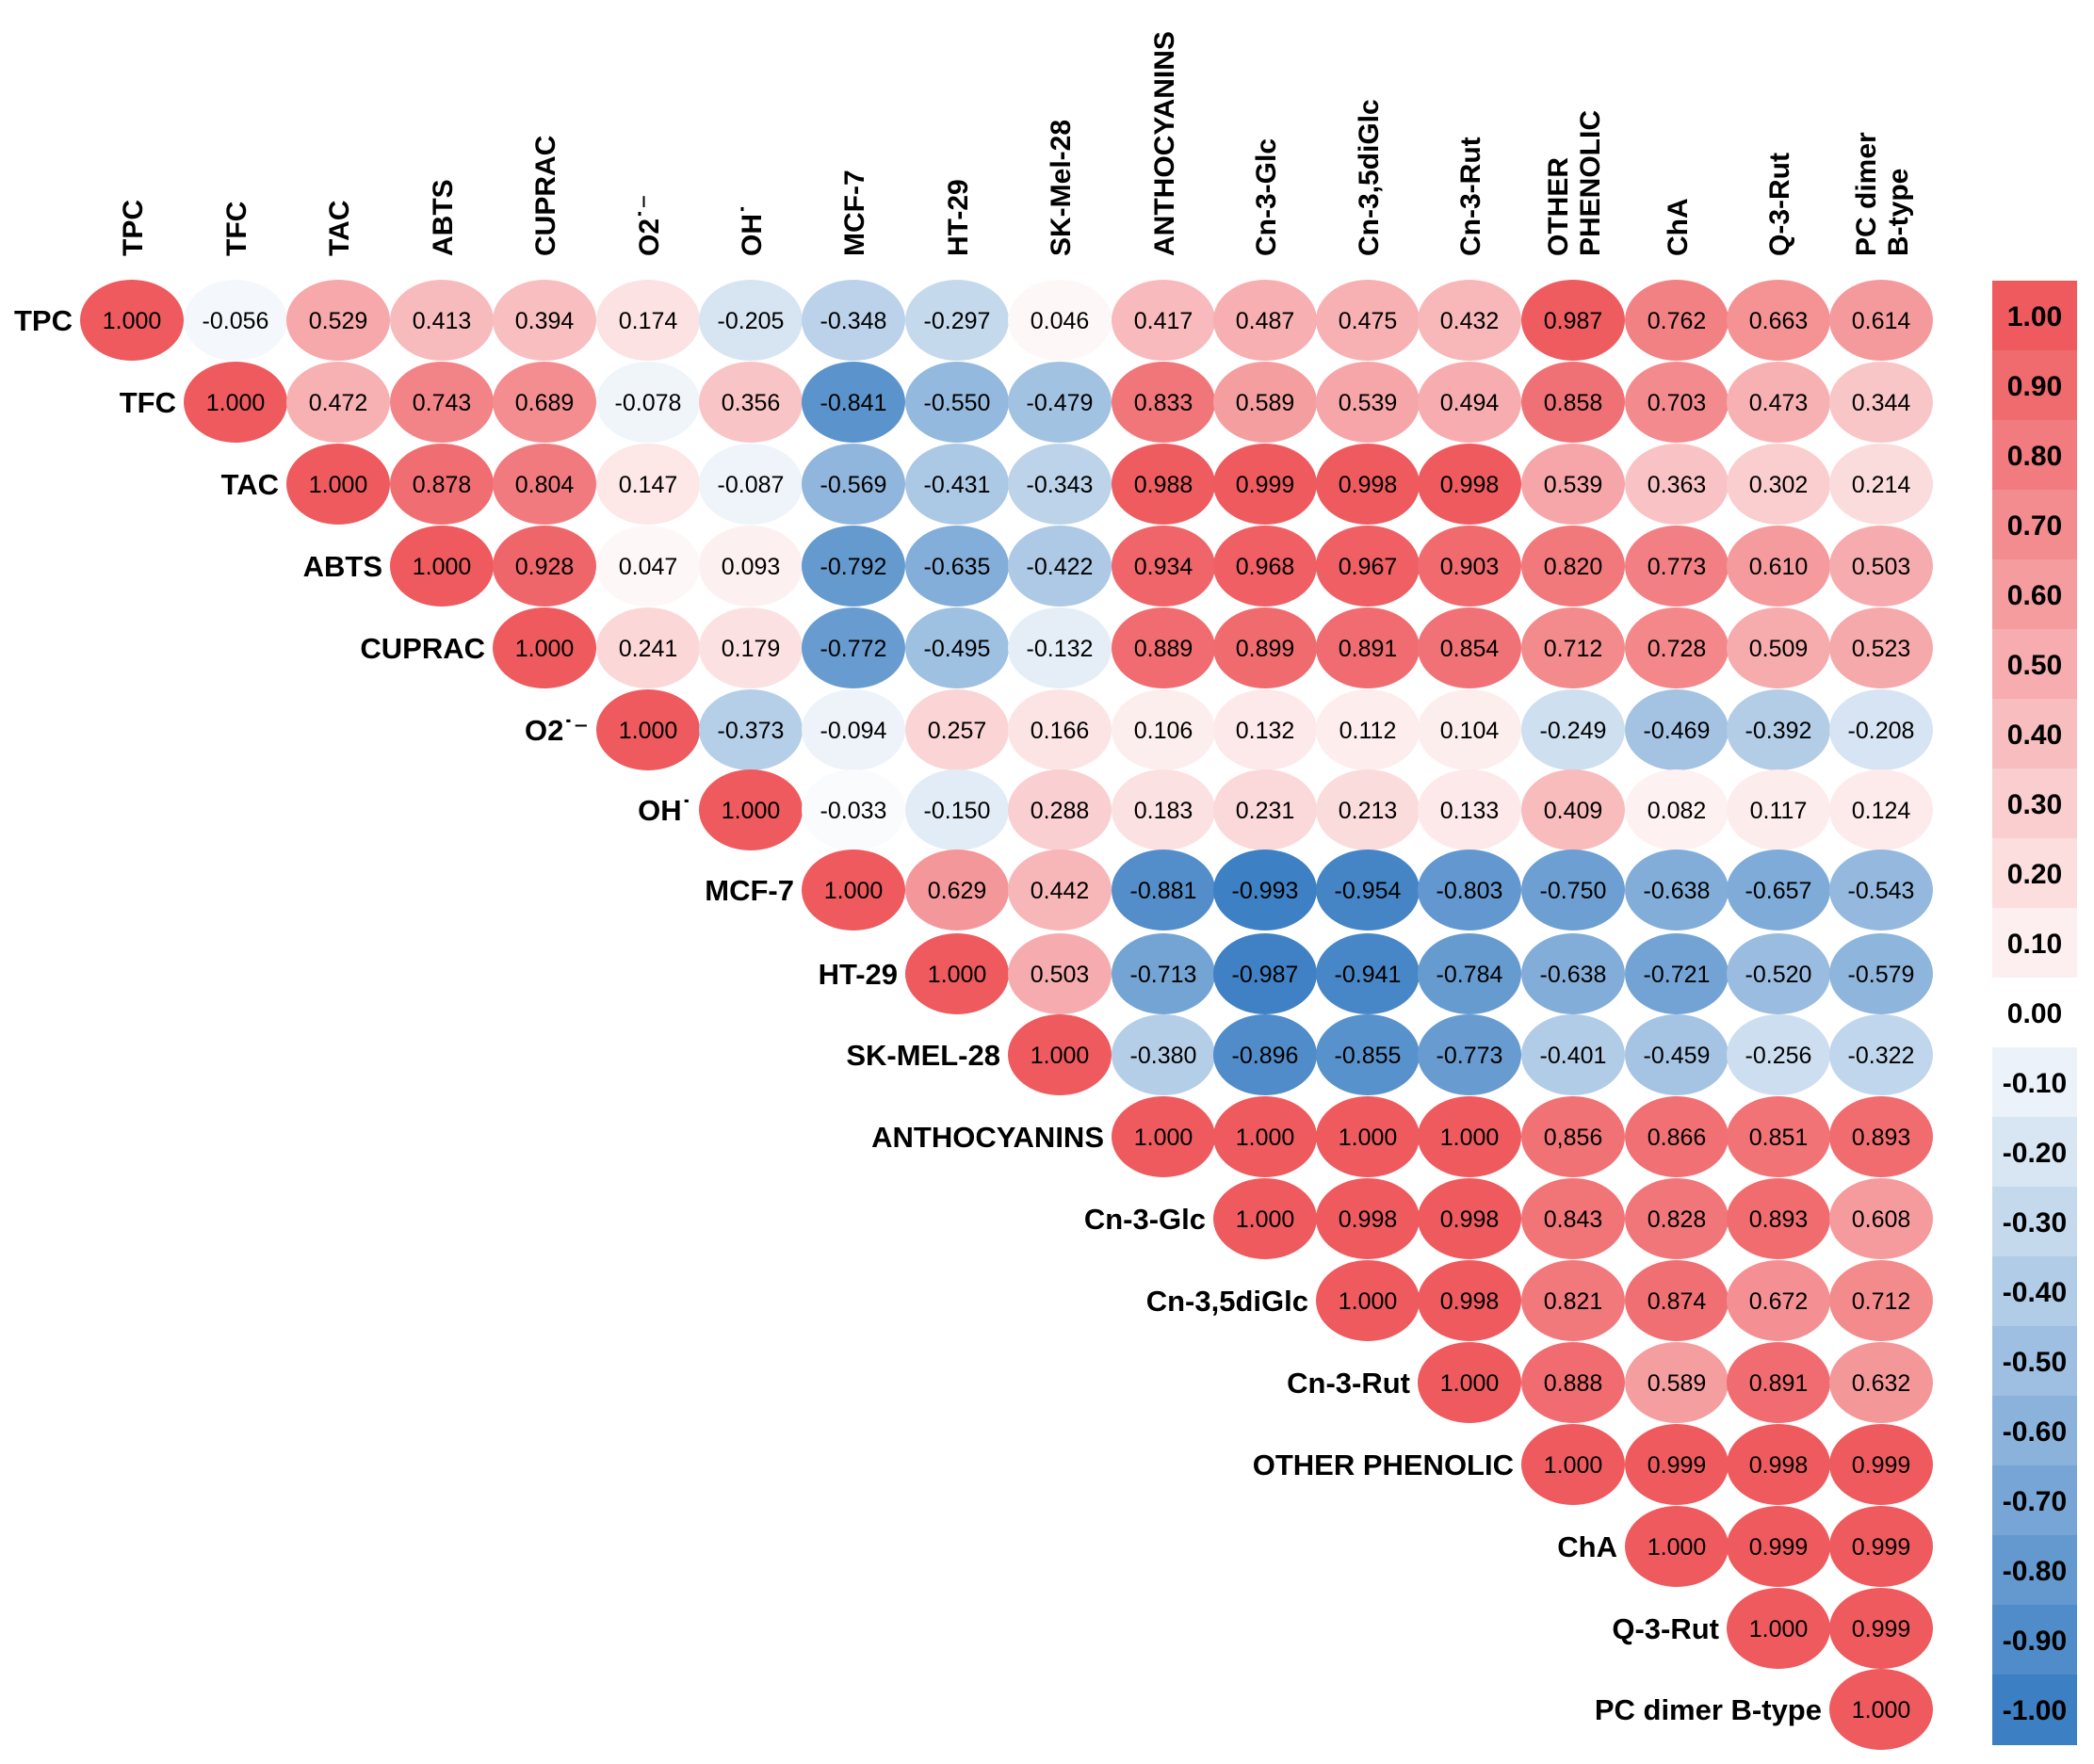 The width and height of the screenshot is (2094, 1764). What do you see at coordinates (957, 729) in the screenshot?
I see `heatmap-cell: 0.257` at bounding box center [957, 729].